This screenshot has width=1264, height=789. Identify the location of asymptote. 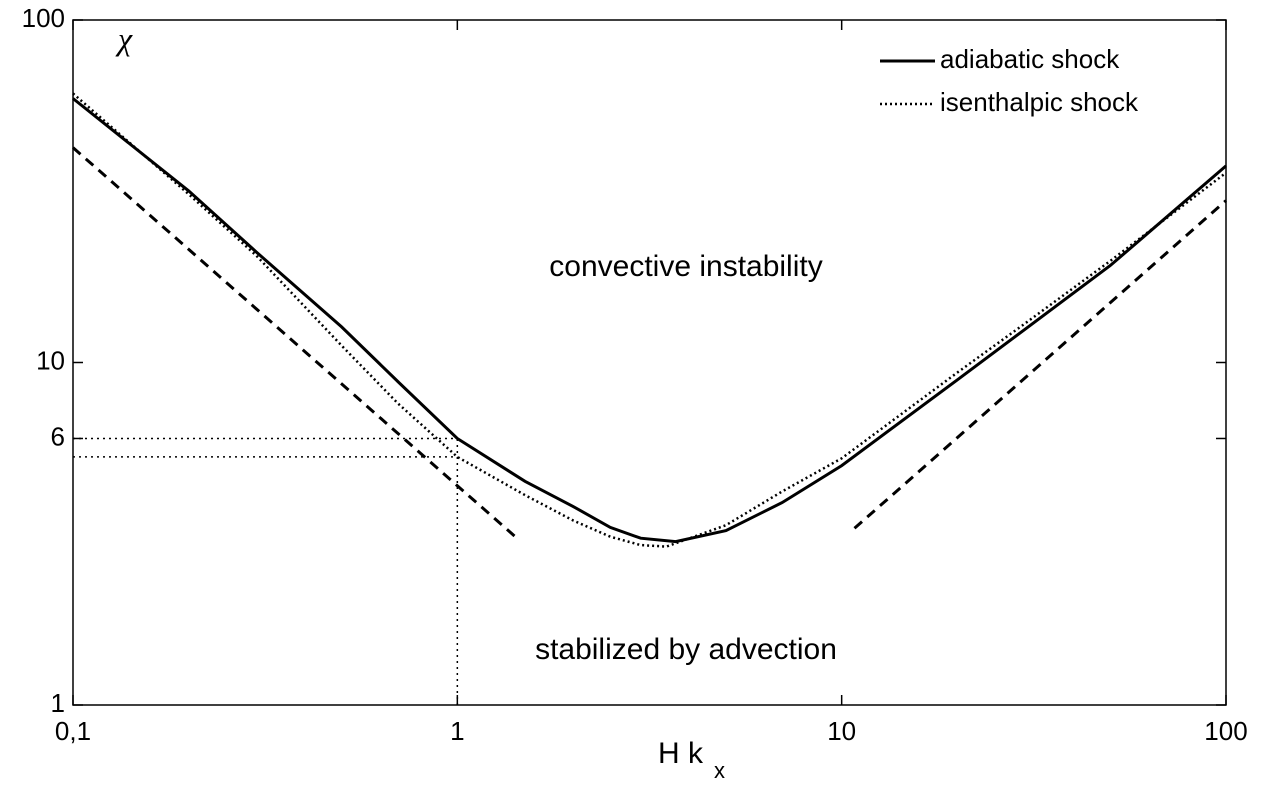
(1040, 364).